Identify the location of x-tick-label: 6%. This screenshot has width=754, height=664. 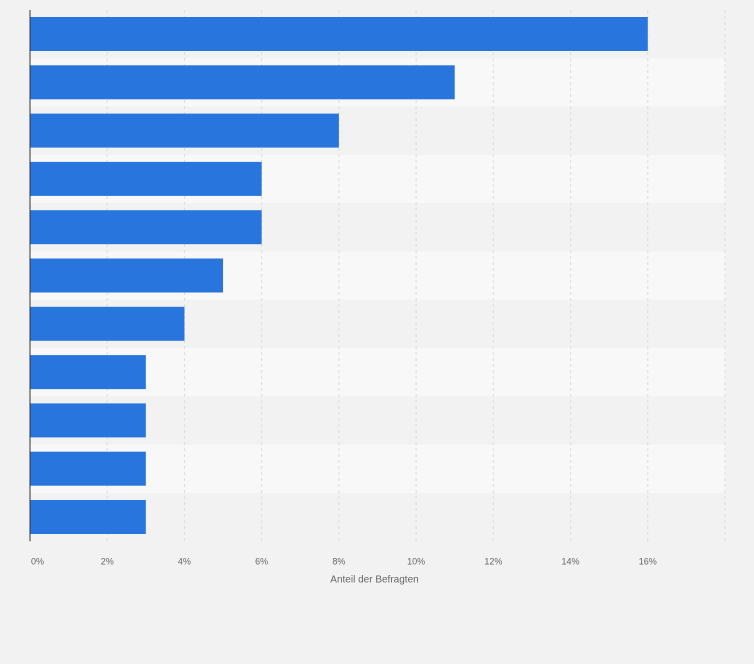
(261, 561).